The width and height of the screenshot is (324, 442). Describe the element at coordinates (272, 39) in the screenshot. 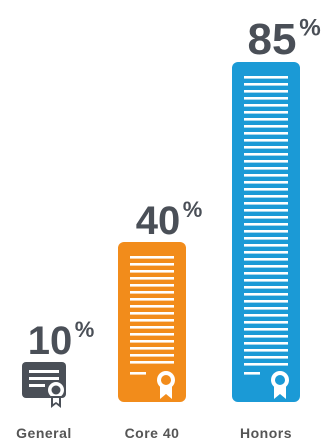

I see `data-label: 85` at that location.